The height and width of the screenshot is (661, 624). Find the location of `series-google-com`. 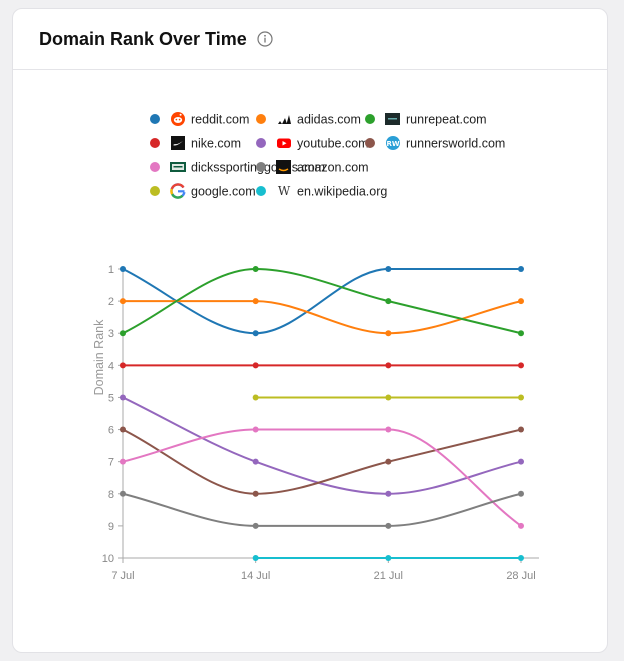

series-google-com is located at coordinates (388, 397).